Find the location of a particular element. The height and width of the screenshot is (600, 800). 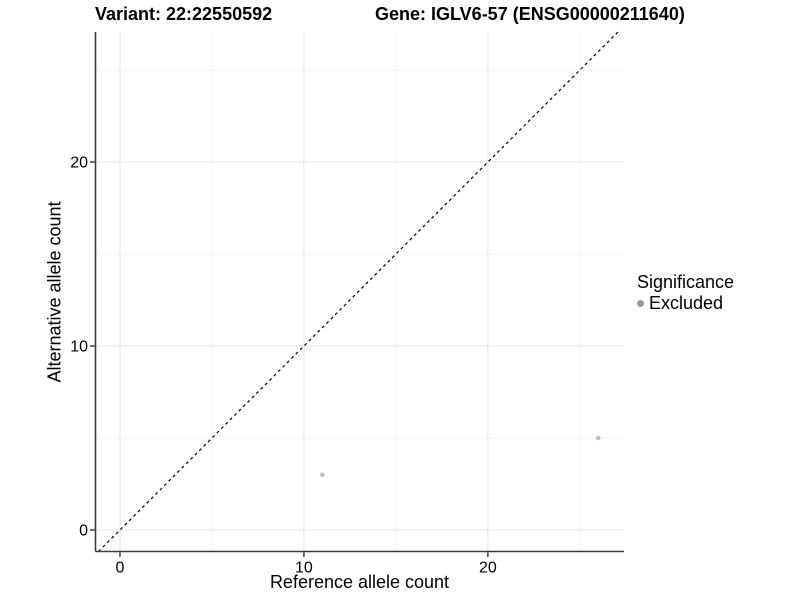

legend: Significance Excluded is located at coordinates (685, 292).